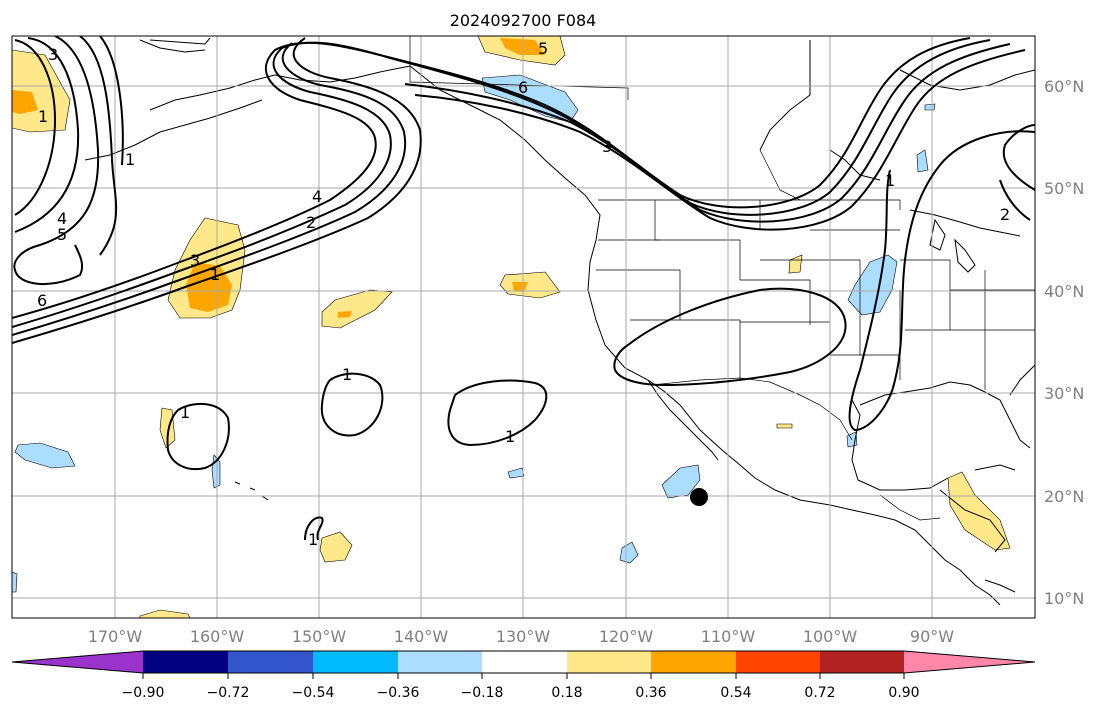 The image size is (1105, 712). Describe the element at coordinates (1064, 188) in the screenshot. I see `lat-label: 50°N` at that location.